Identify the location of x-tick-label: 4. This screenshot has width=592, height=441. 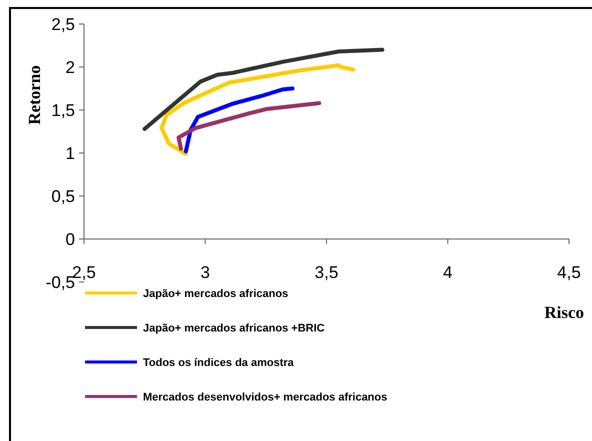
(447, 272).